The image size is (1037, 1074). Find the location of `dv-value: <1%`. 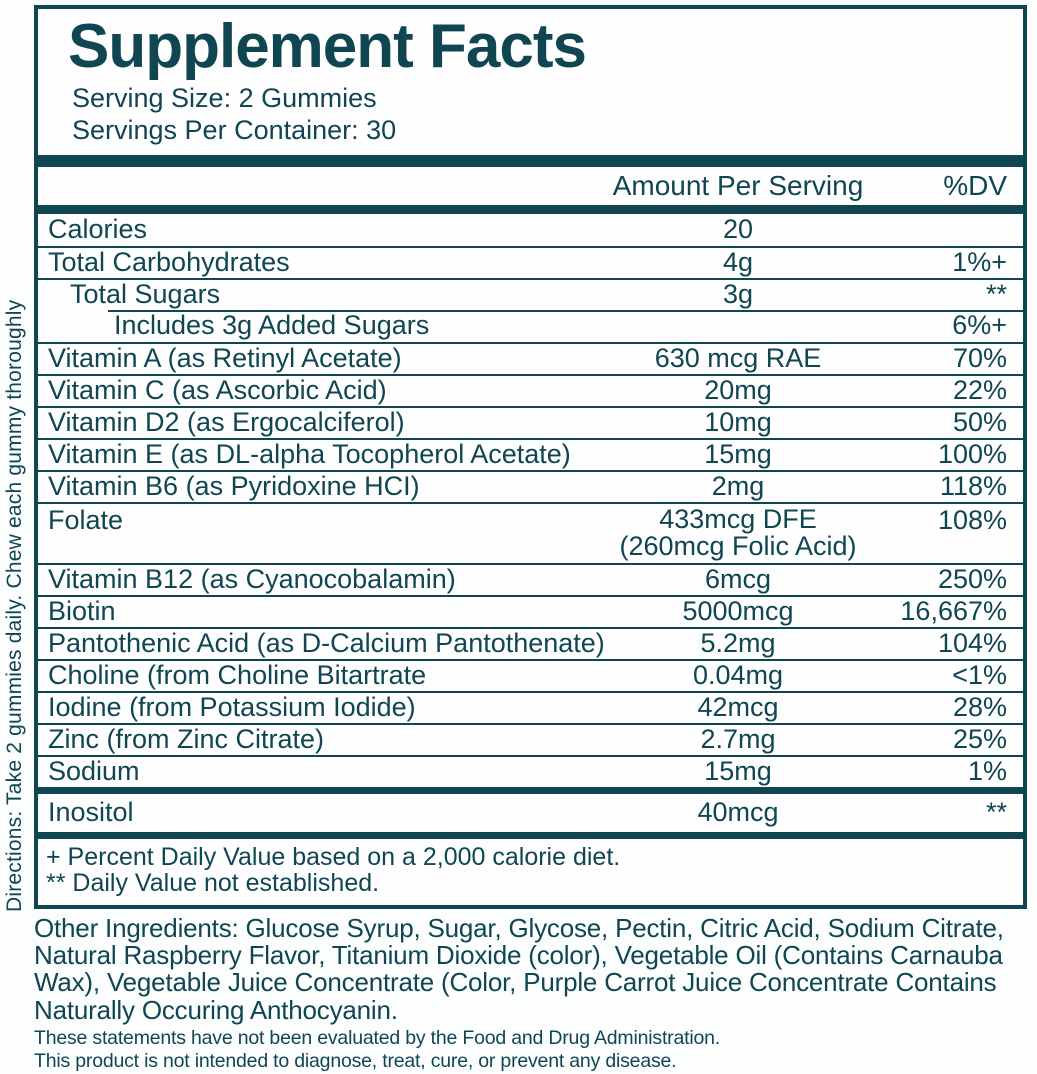

dv-value: <1% is located at coordinates (979, 675).